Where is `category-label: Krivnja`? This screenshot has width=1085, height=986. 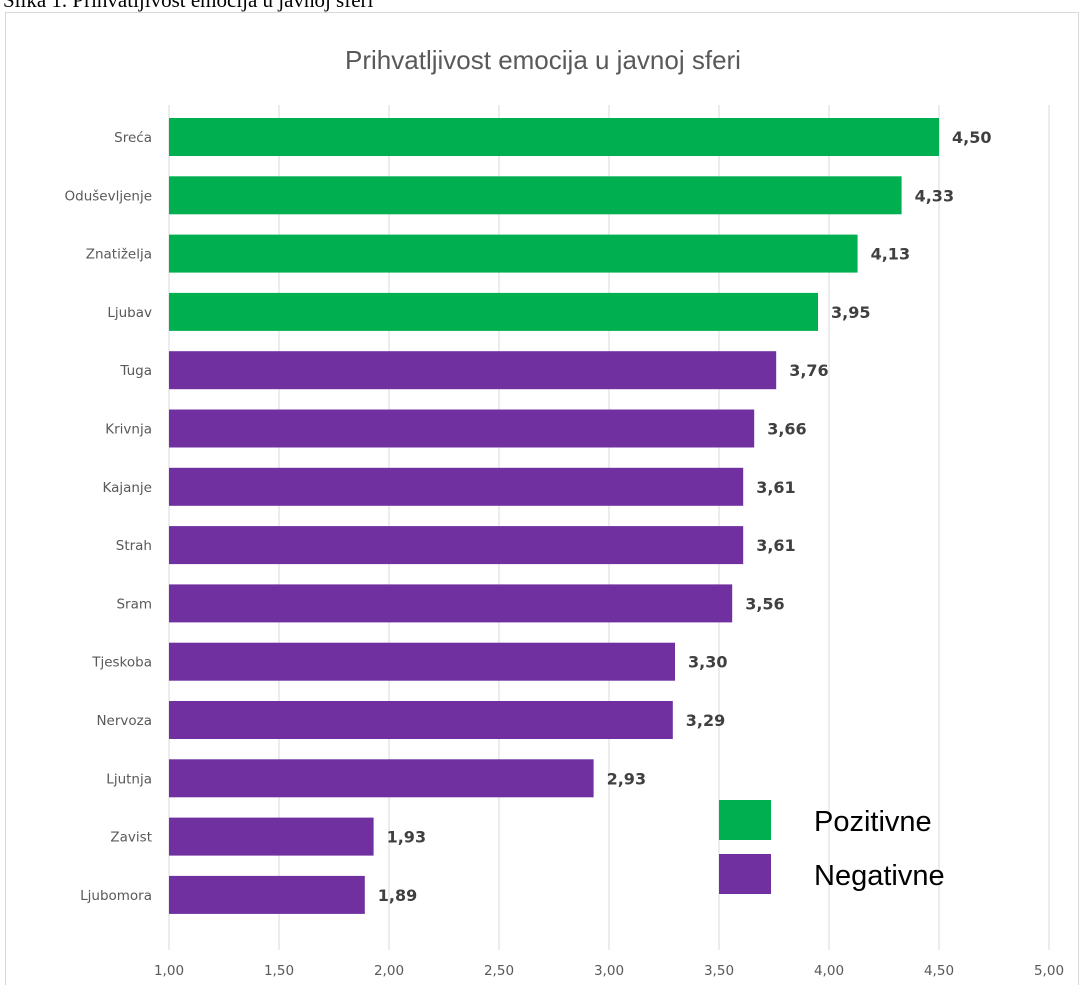 category-label: Krivnja is located at coordinates (128, 430).